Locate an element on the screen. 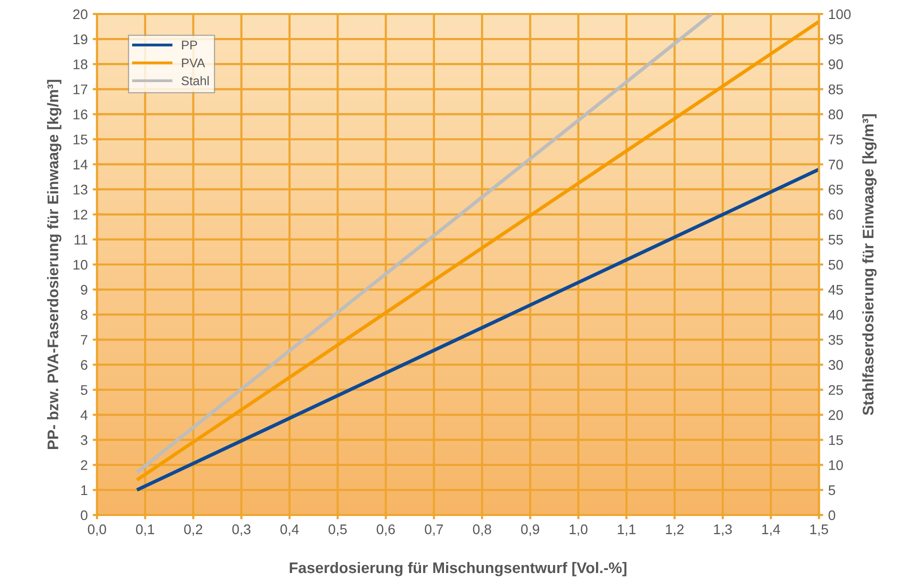 The height and width of the screenshot is (588, 910). y-tick-label: 0 is located at coordinates (84, 515).